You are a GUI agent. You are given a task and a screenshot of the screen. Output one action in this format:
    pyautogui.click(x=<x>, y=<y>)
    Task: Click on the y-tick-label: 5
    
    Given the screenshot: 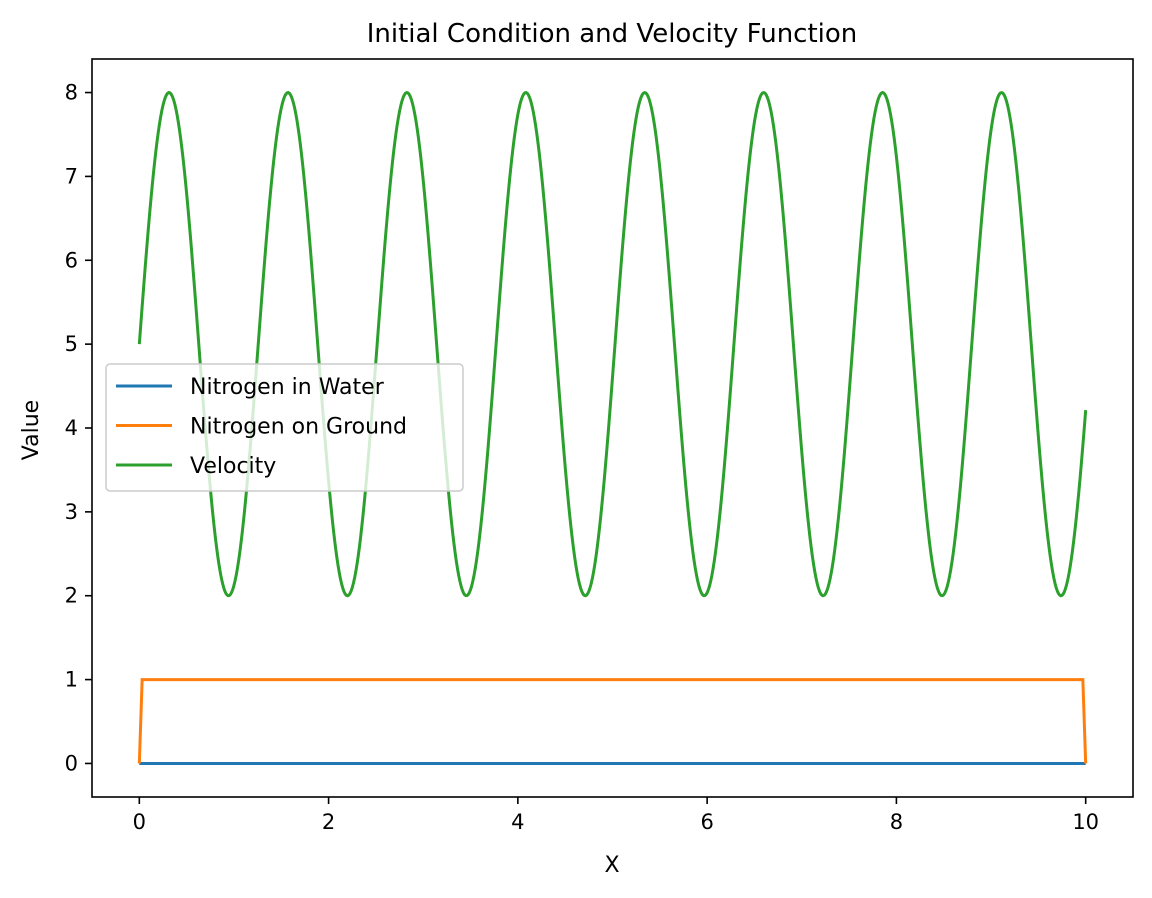 What is the action you would take?
    pyautogui.click(x=71, y=344)
    